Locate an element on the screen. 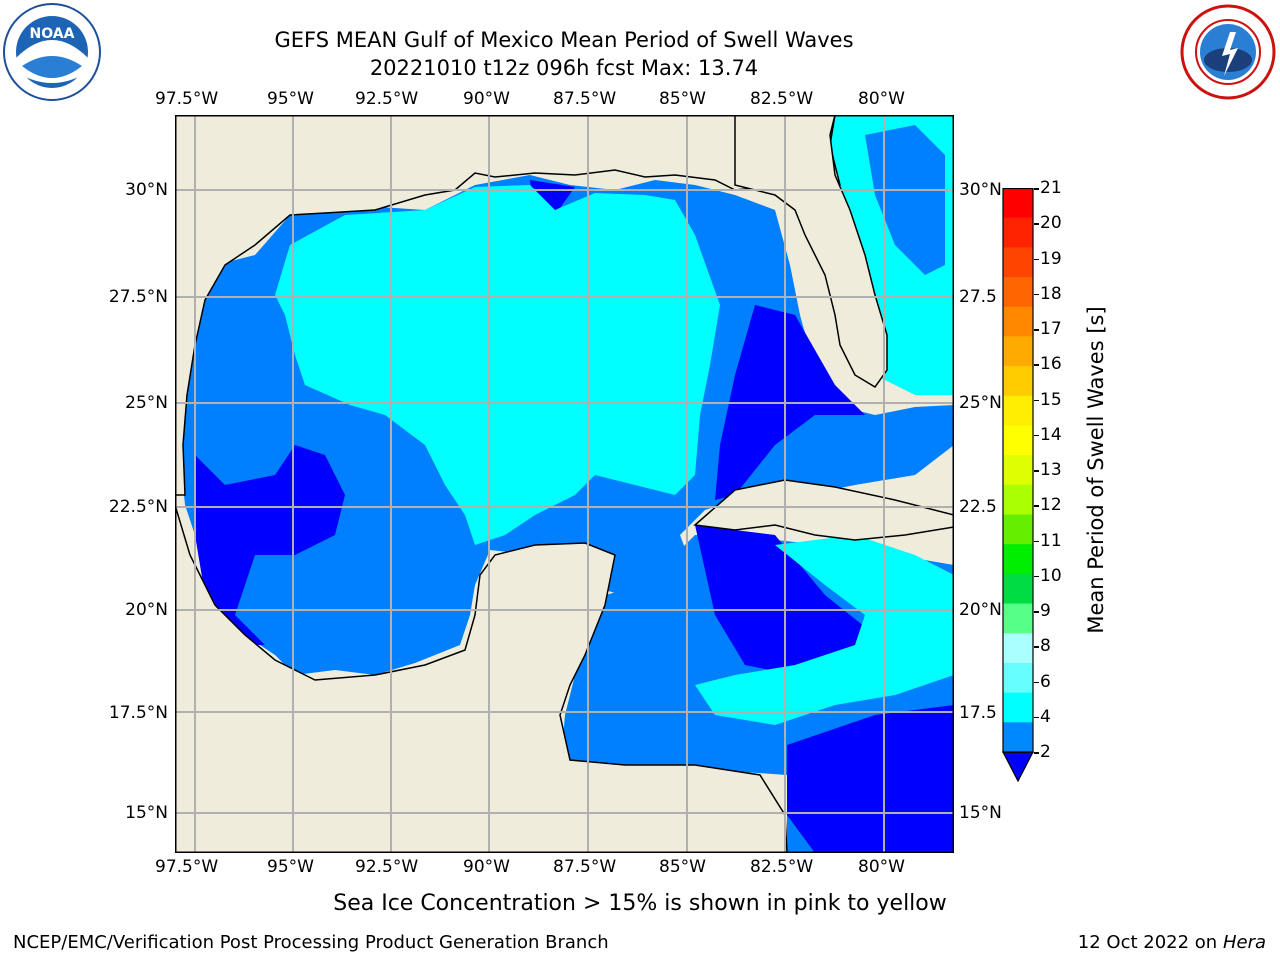 The height and width of the screenshot is (960, 1280). dark-blue-west is located at coordinates (270, 545).